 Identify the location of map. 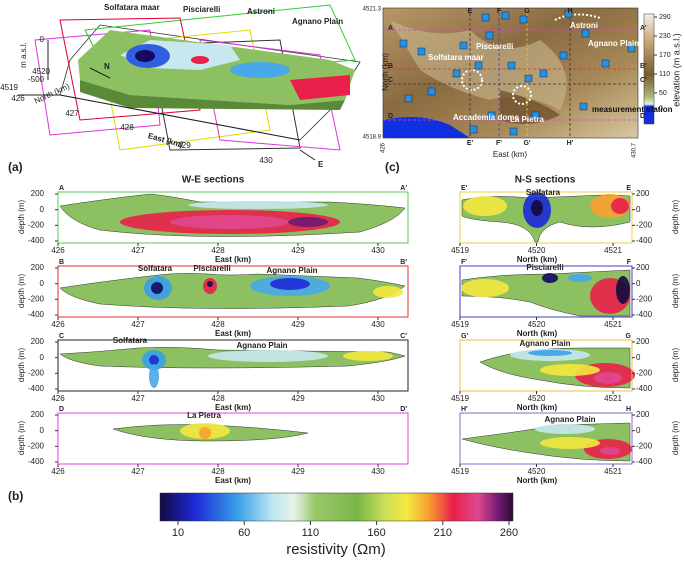
(518, 73).